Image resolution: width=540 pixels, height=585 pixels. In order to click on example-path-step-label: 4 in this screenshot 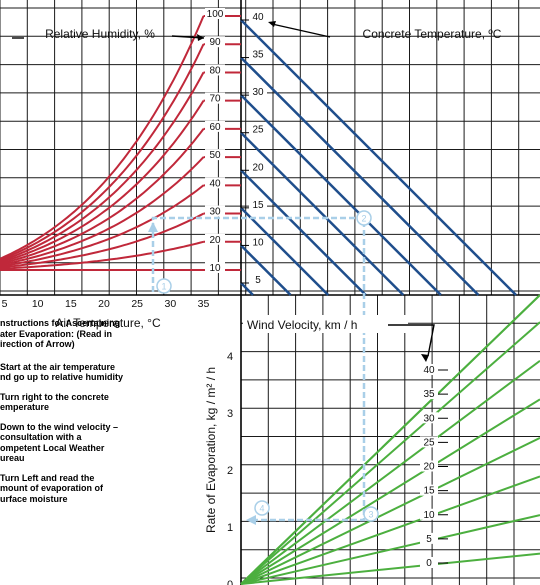, I will do `click(261, 509)`.